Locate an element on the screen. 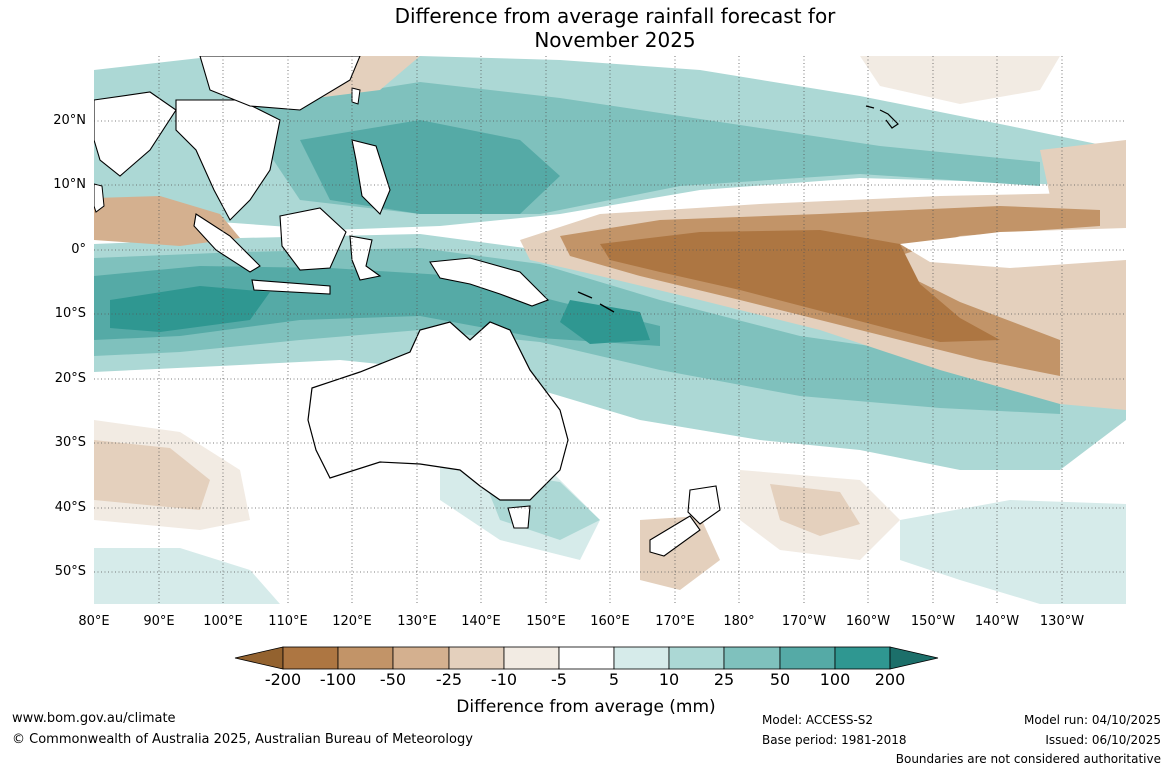  lat-label-10s: 10°S is located at coordinates (70, 313).